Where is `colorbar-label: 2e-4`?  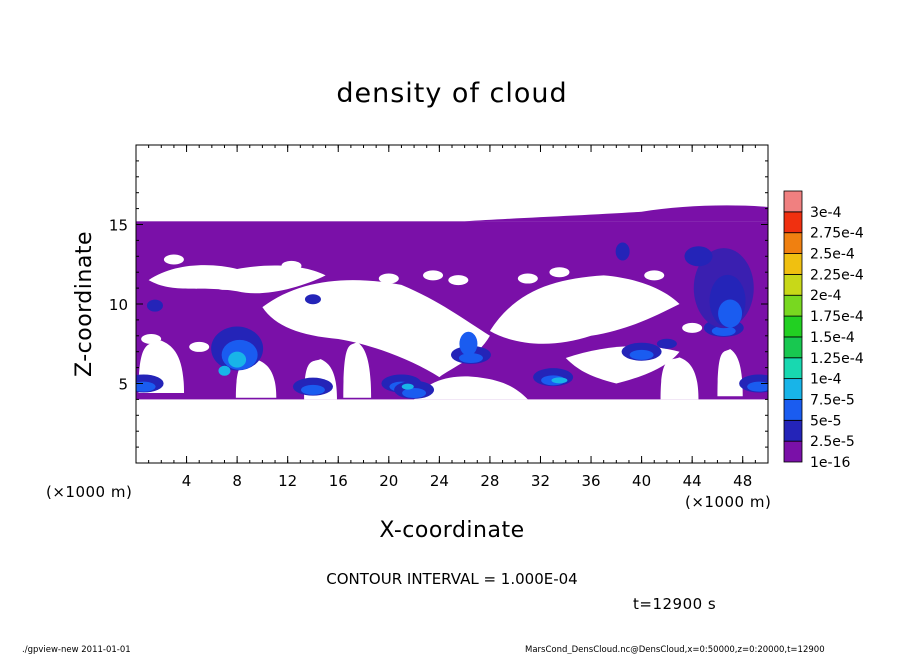 colorbar-label: 2e-4 is located at coordinates (826, 296).